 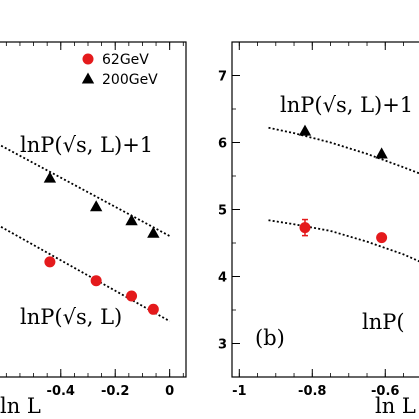 What do you see at coordinates (71, 317) in the screenshot?
I see `annotation-lower: lnP(√s, L)` at bounding box center [71, 317].